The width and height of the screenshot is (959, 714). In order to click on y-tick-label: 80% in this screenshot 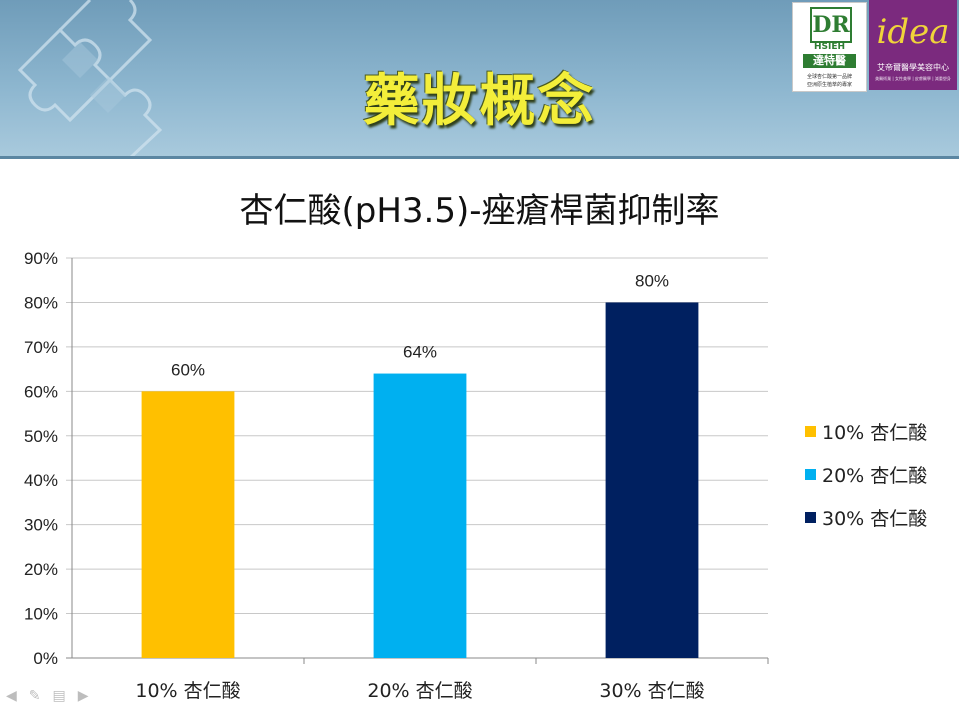, I will do `click(41, 302)`.